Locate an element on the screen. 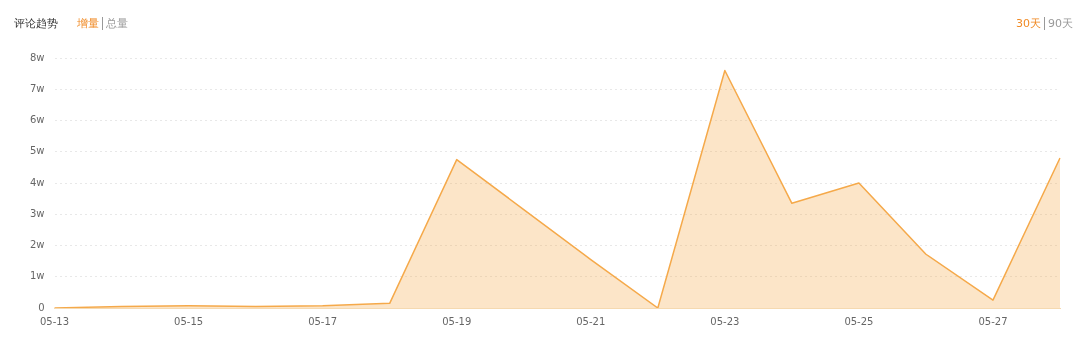  y-tick-label: 6w is located at coordinates (37, 120).